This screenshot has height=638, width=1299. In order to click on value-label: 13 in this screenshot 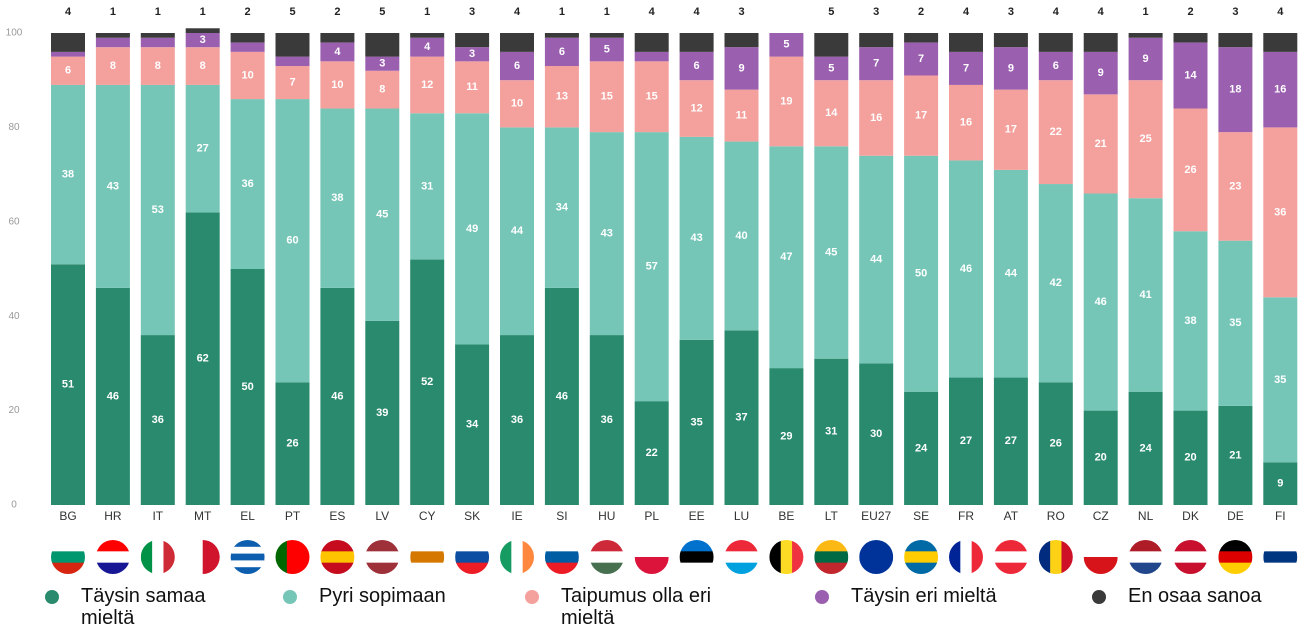, I will do `click(562, 97)`.